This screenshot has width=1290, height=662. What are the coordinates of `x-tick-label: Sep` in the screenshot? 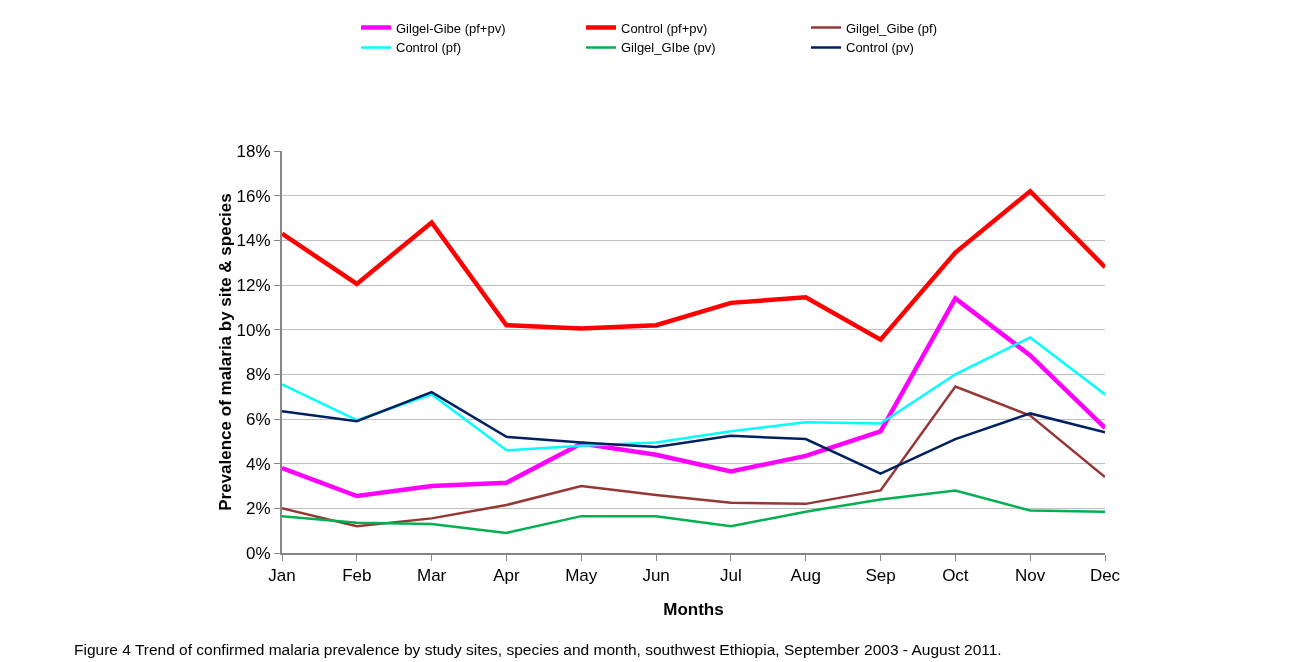 It's located at (880, 576).